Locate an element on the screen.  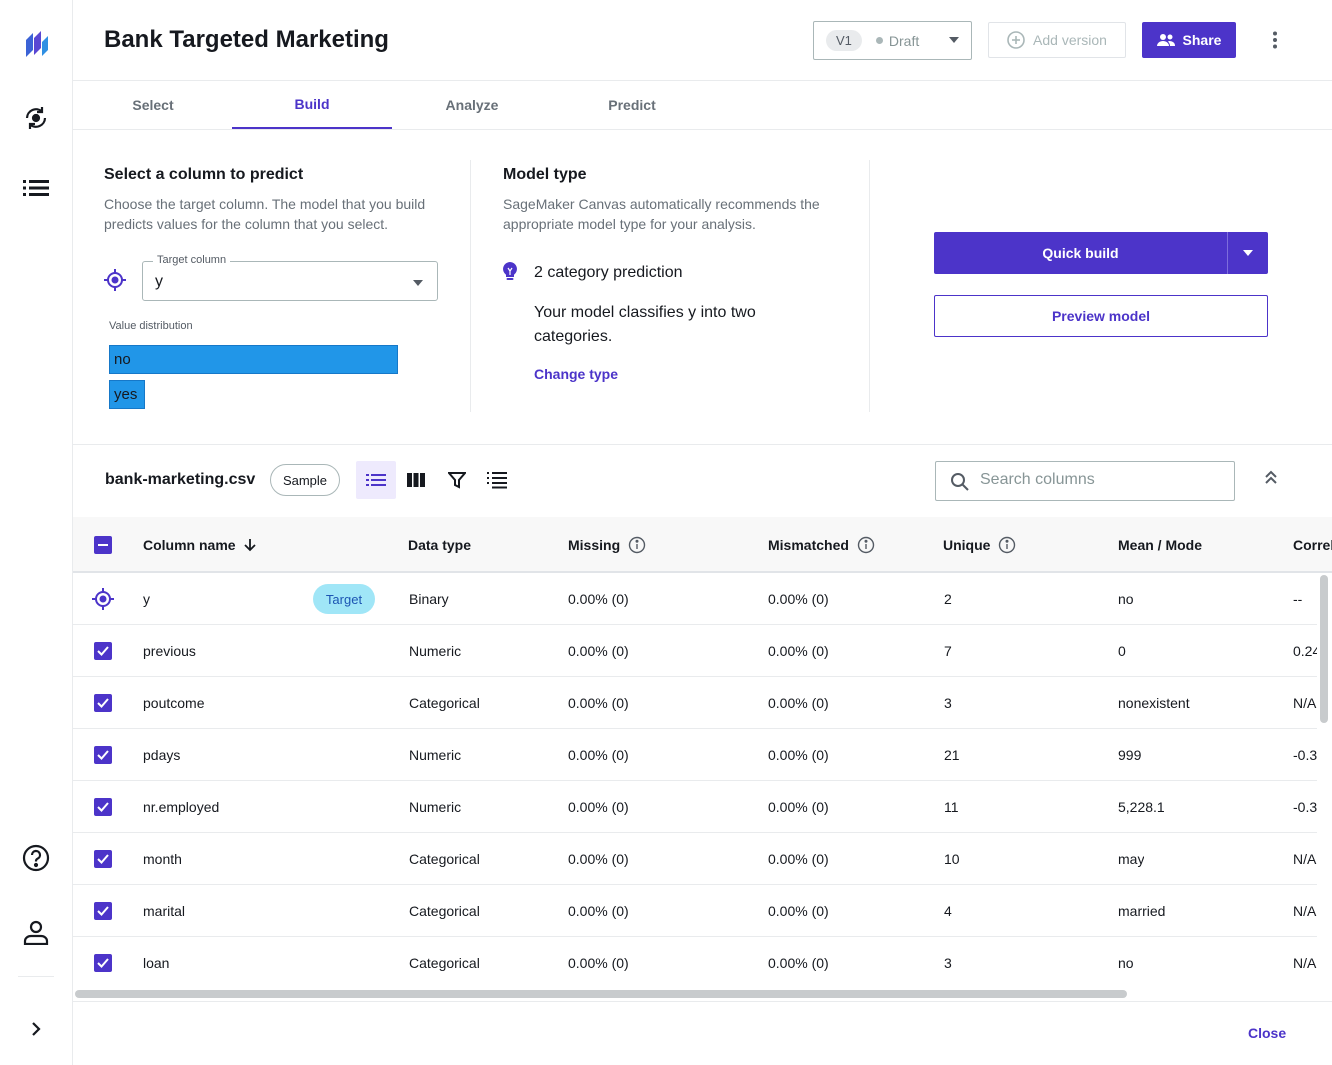
build-options-chevron-icon is located at coordinates (1248, 253).